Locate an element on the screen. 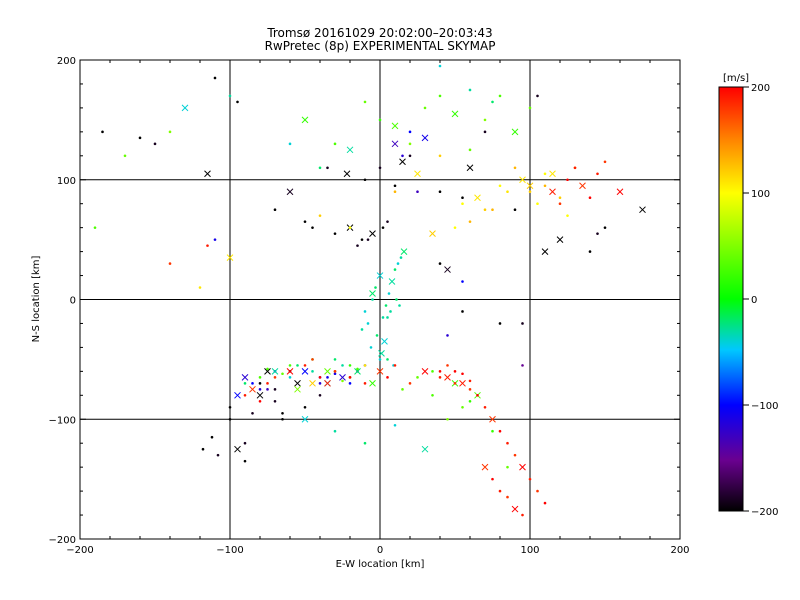  x-tick-label: −100 is located at coordinates (229, 550).